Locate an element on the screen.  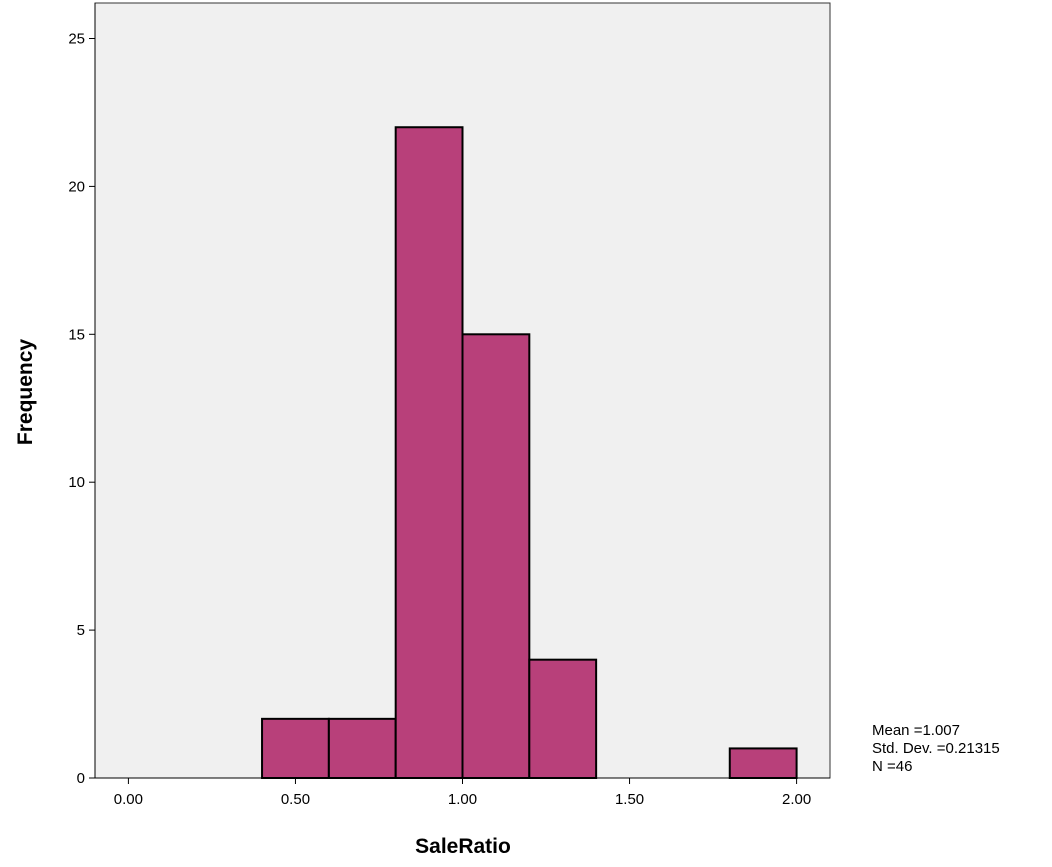
y-axis-title: Frequency is located at coordinates (25, 392).